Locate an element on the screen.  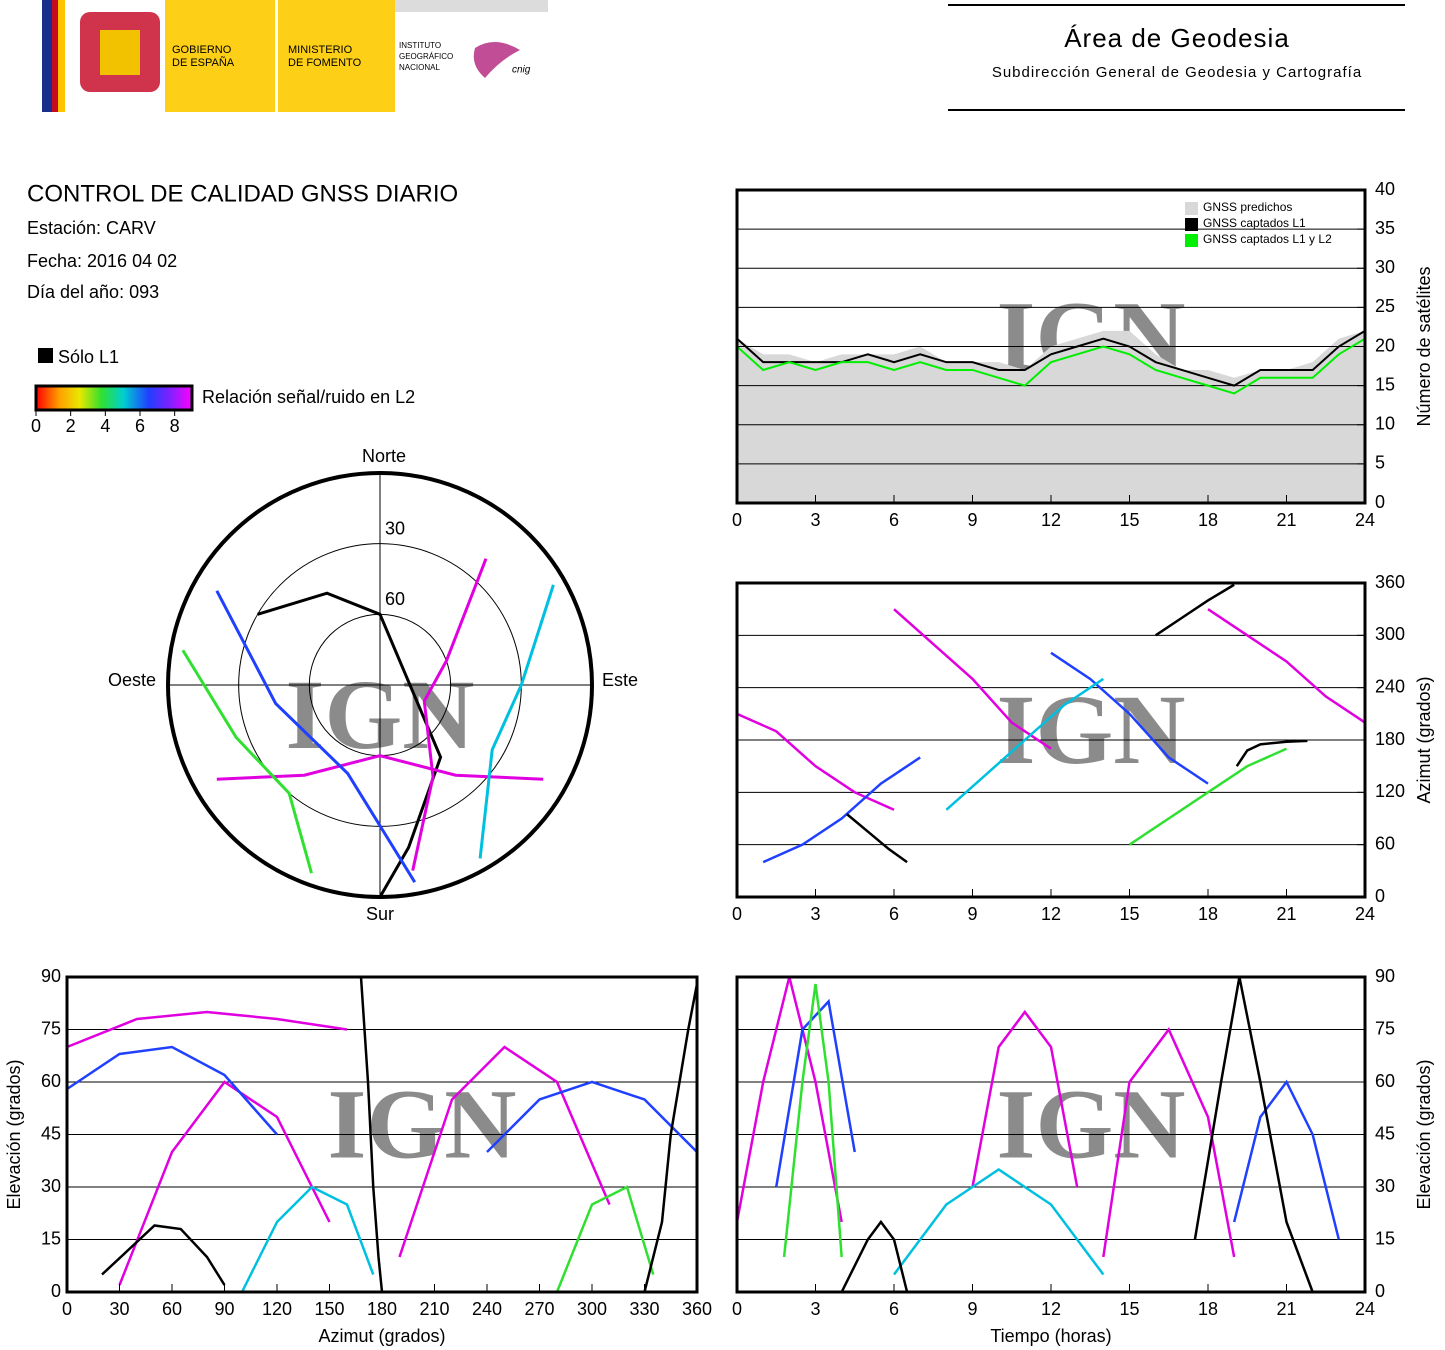
y-tick-label: 60 is located at coordinates (51, 1081).